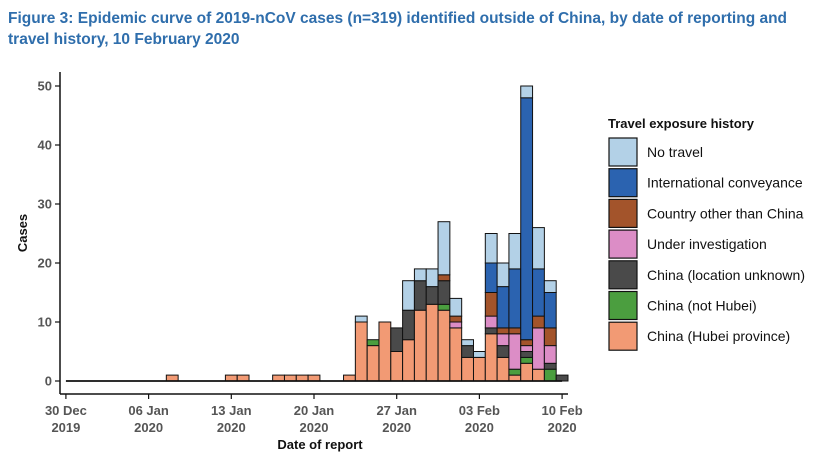 This screenshot has height=463, width=840. What do you see at coordinates (561, 410) in the screenshot?
I see `x-tick-label-42-date: 10 Feb` at bounding box center [561, 410].